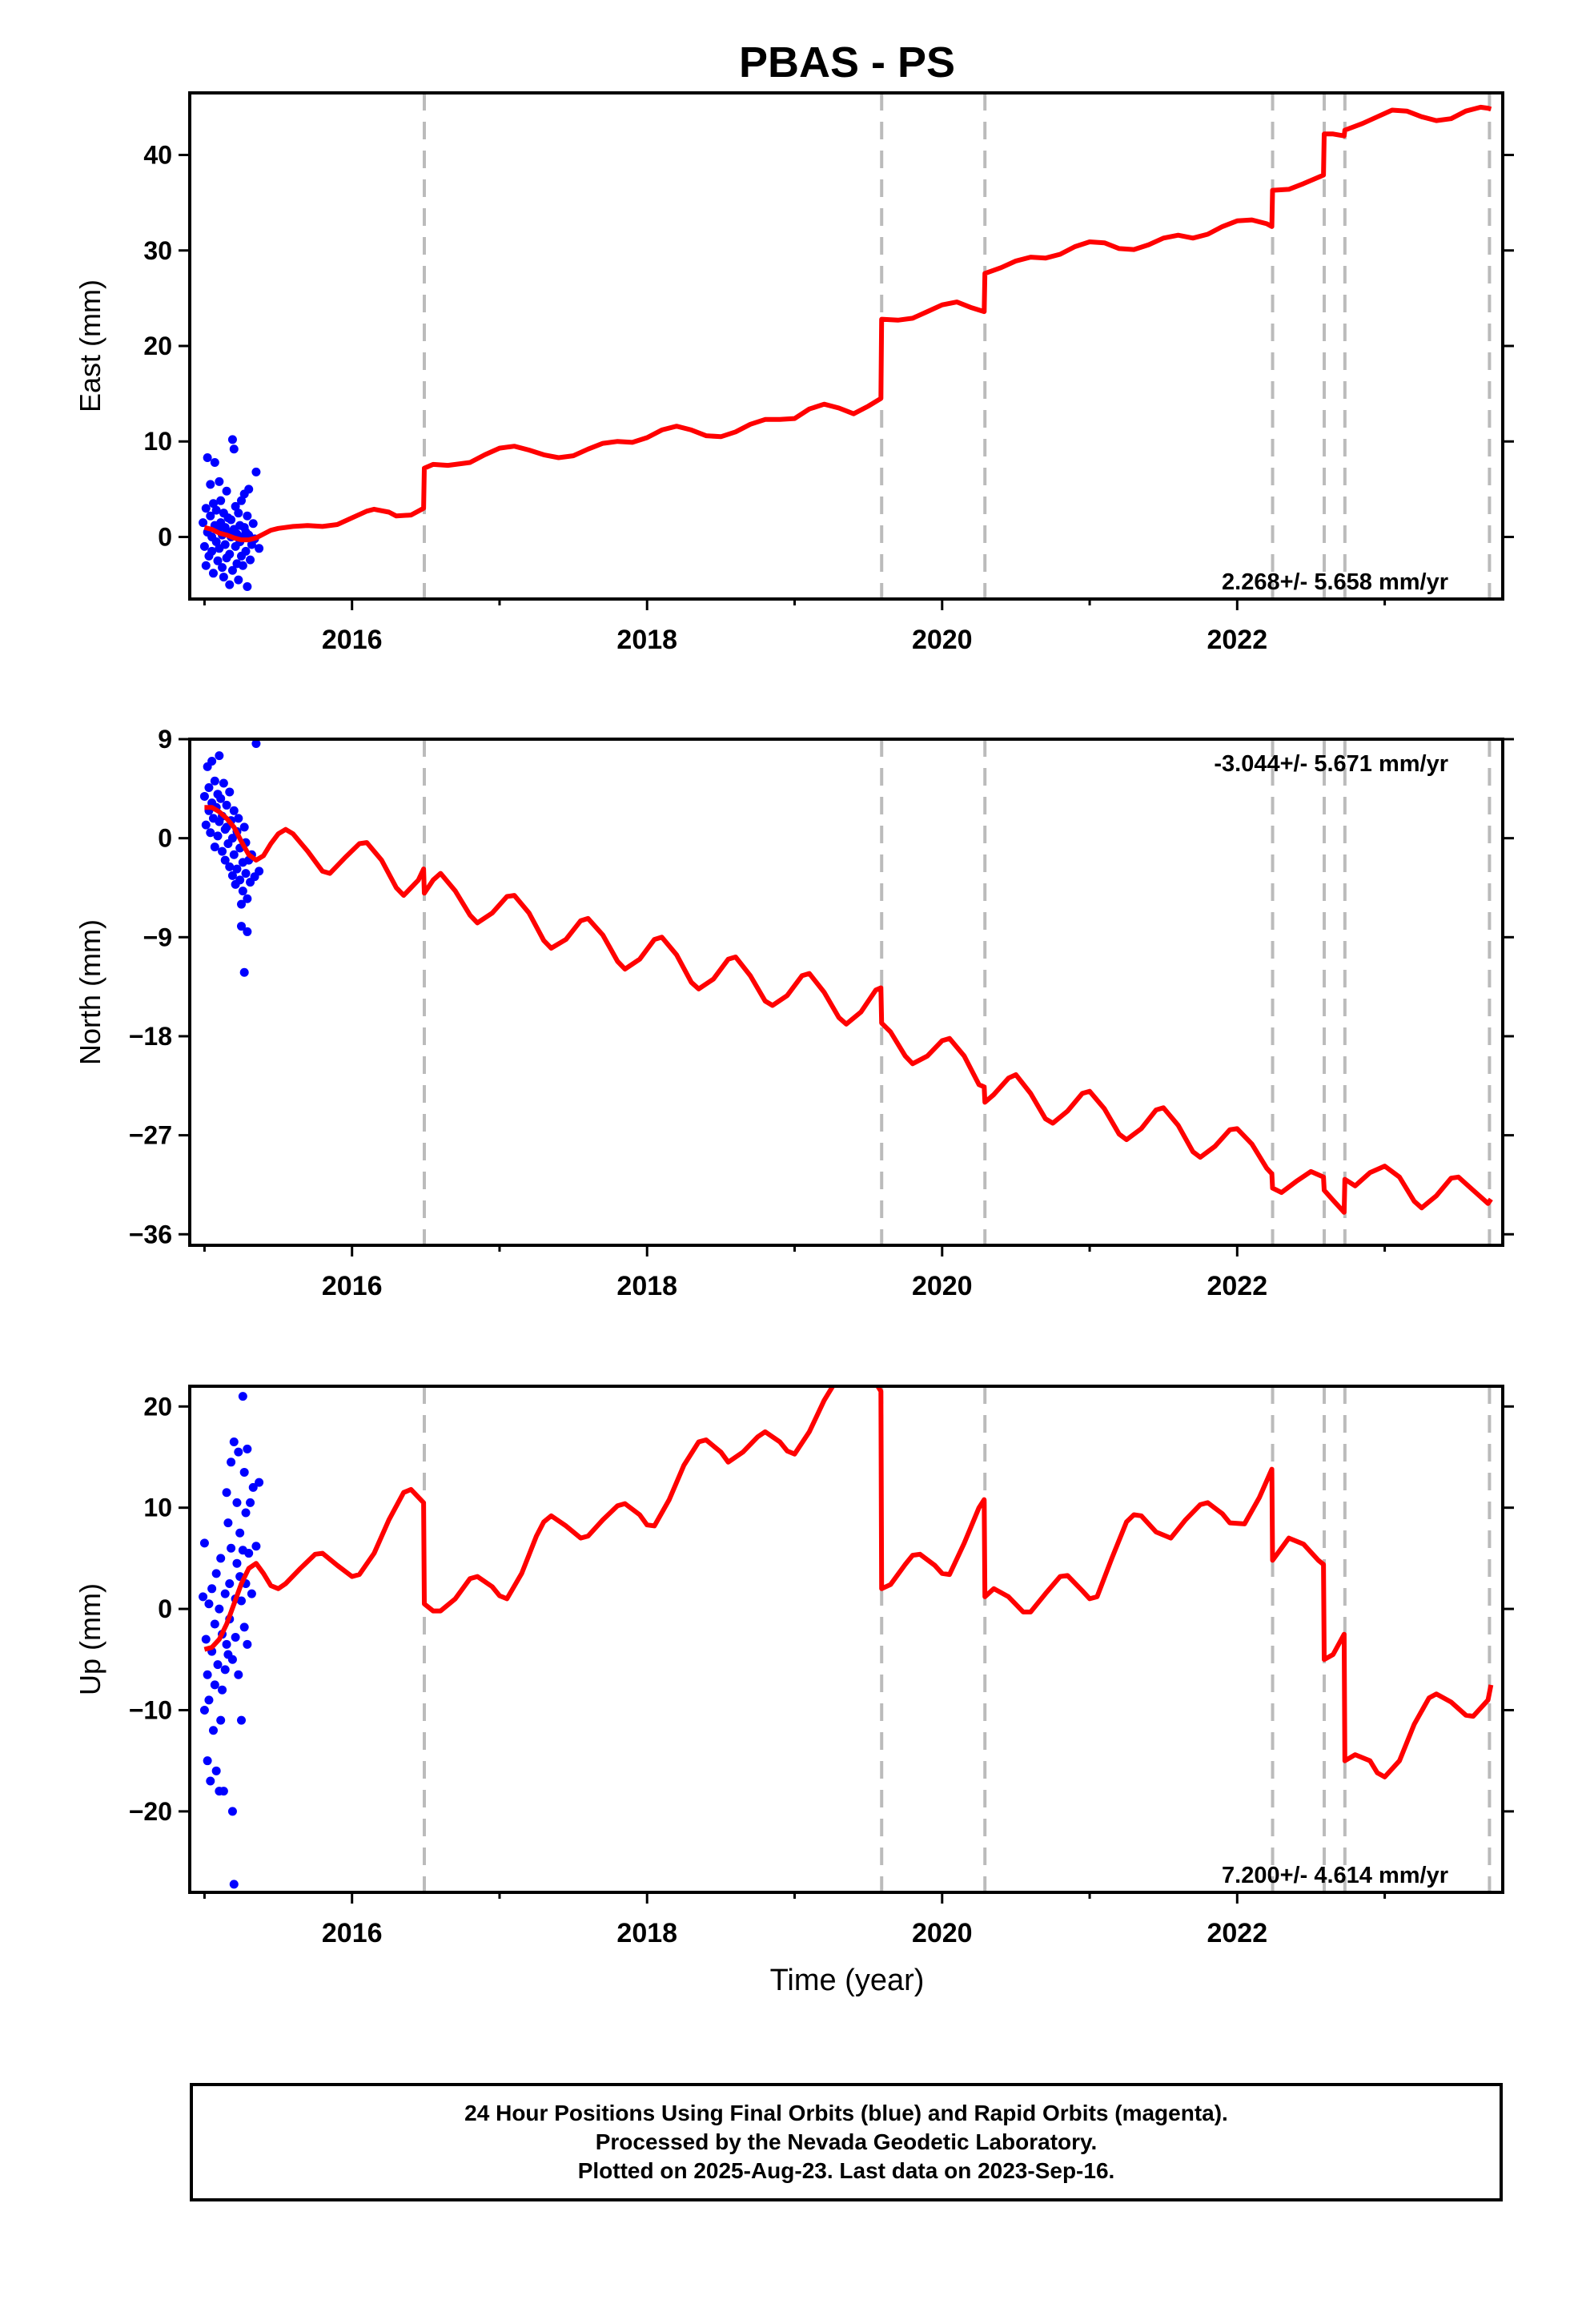  I want to click on y-axis-label: East (mm), so click(90, 345).